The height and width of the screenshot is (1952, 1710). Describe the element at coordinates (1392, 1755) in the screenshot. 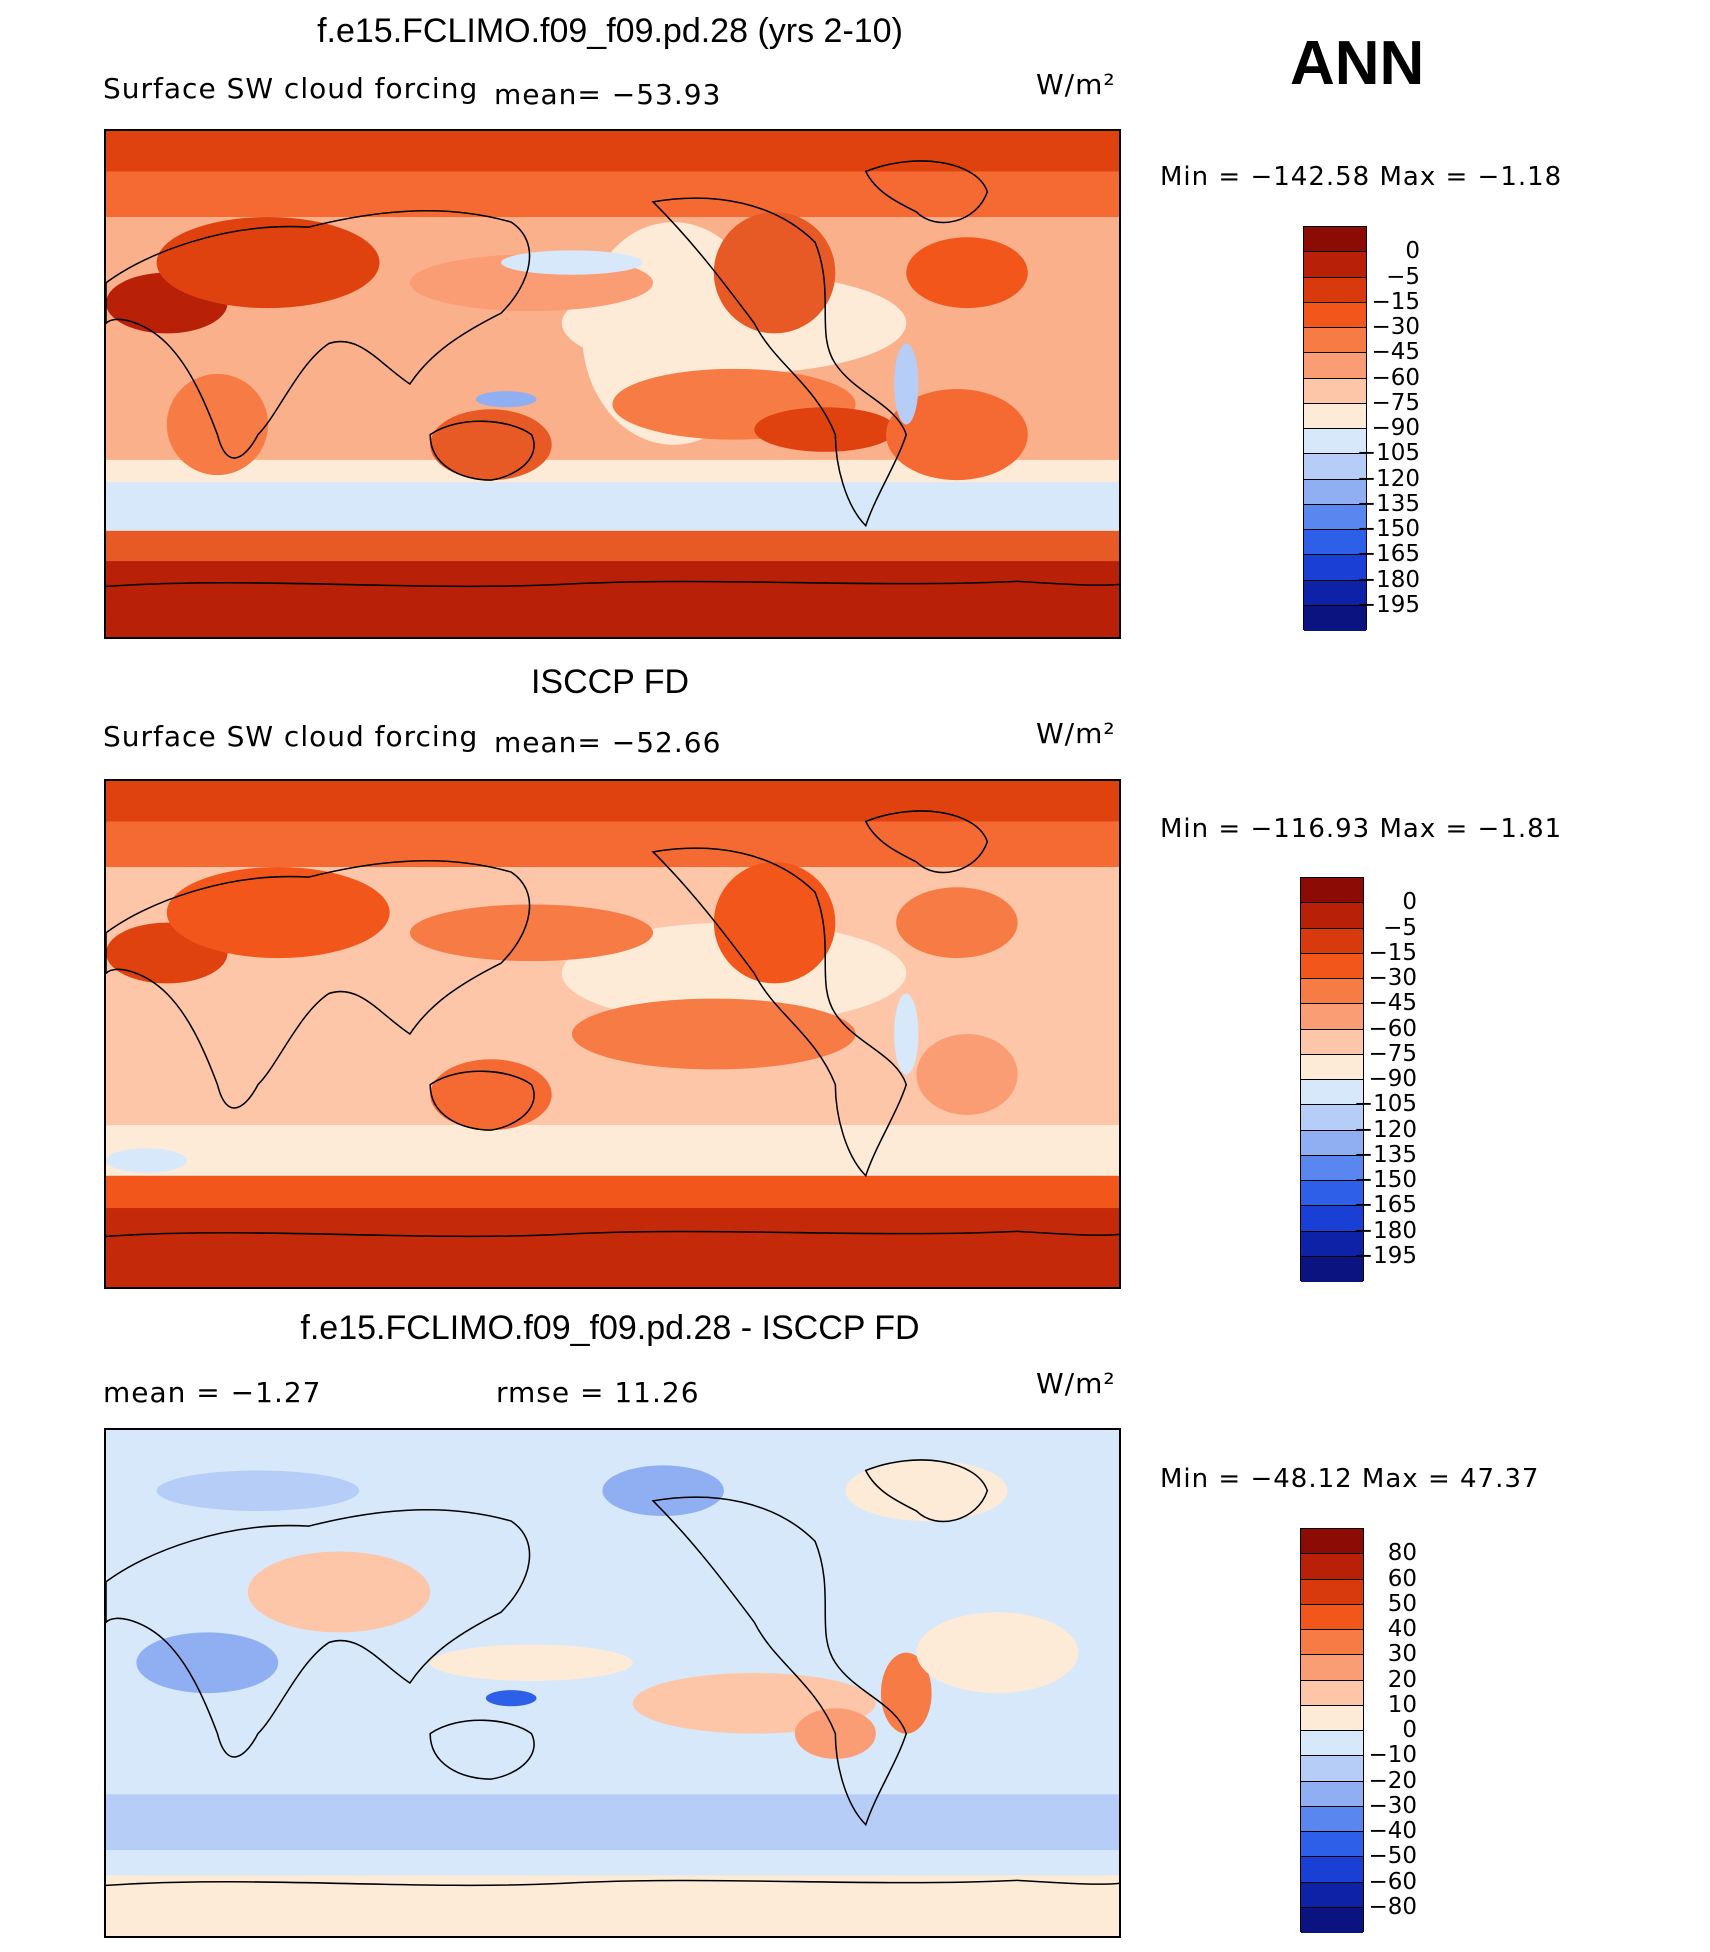

I see `colorbar-tick-label: −10` at that location.